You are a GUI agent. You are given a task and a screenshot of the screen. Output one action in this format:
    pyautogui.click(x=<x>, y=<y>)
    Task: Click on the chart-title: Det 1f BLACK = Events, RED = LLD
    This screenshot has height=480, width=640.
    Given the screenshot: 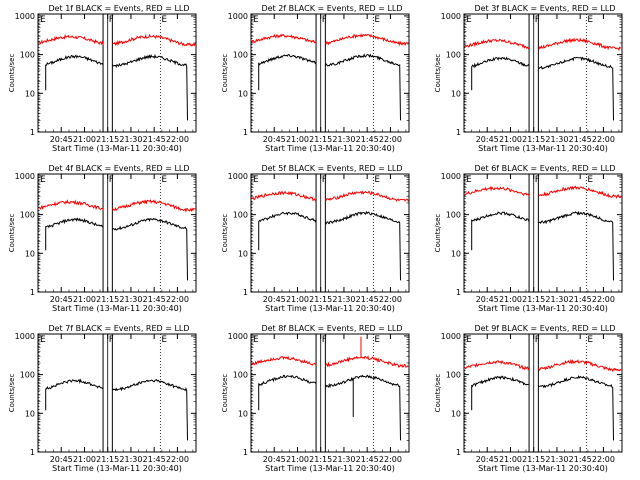 What is the action you would take?
    pyautogui.click(x=118, y=8)
    